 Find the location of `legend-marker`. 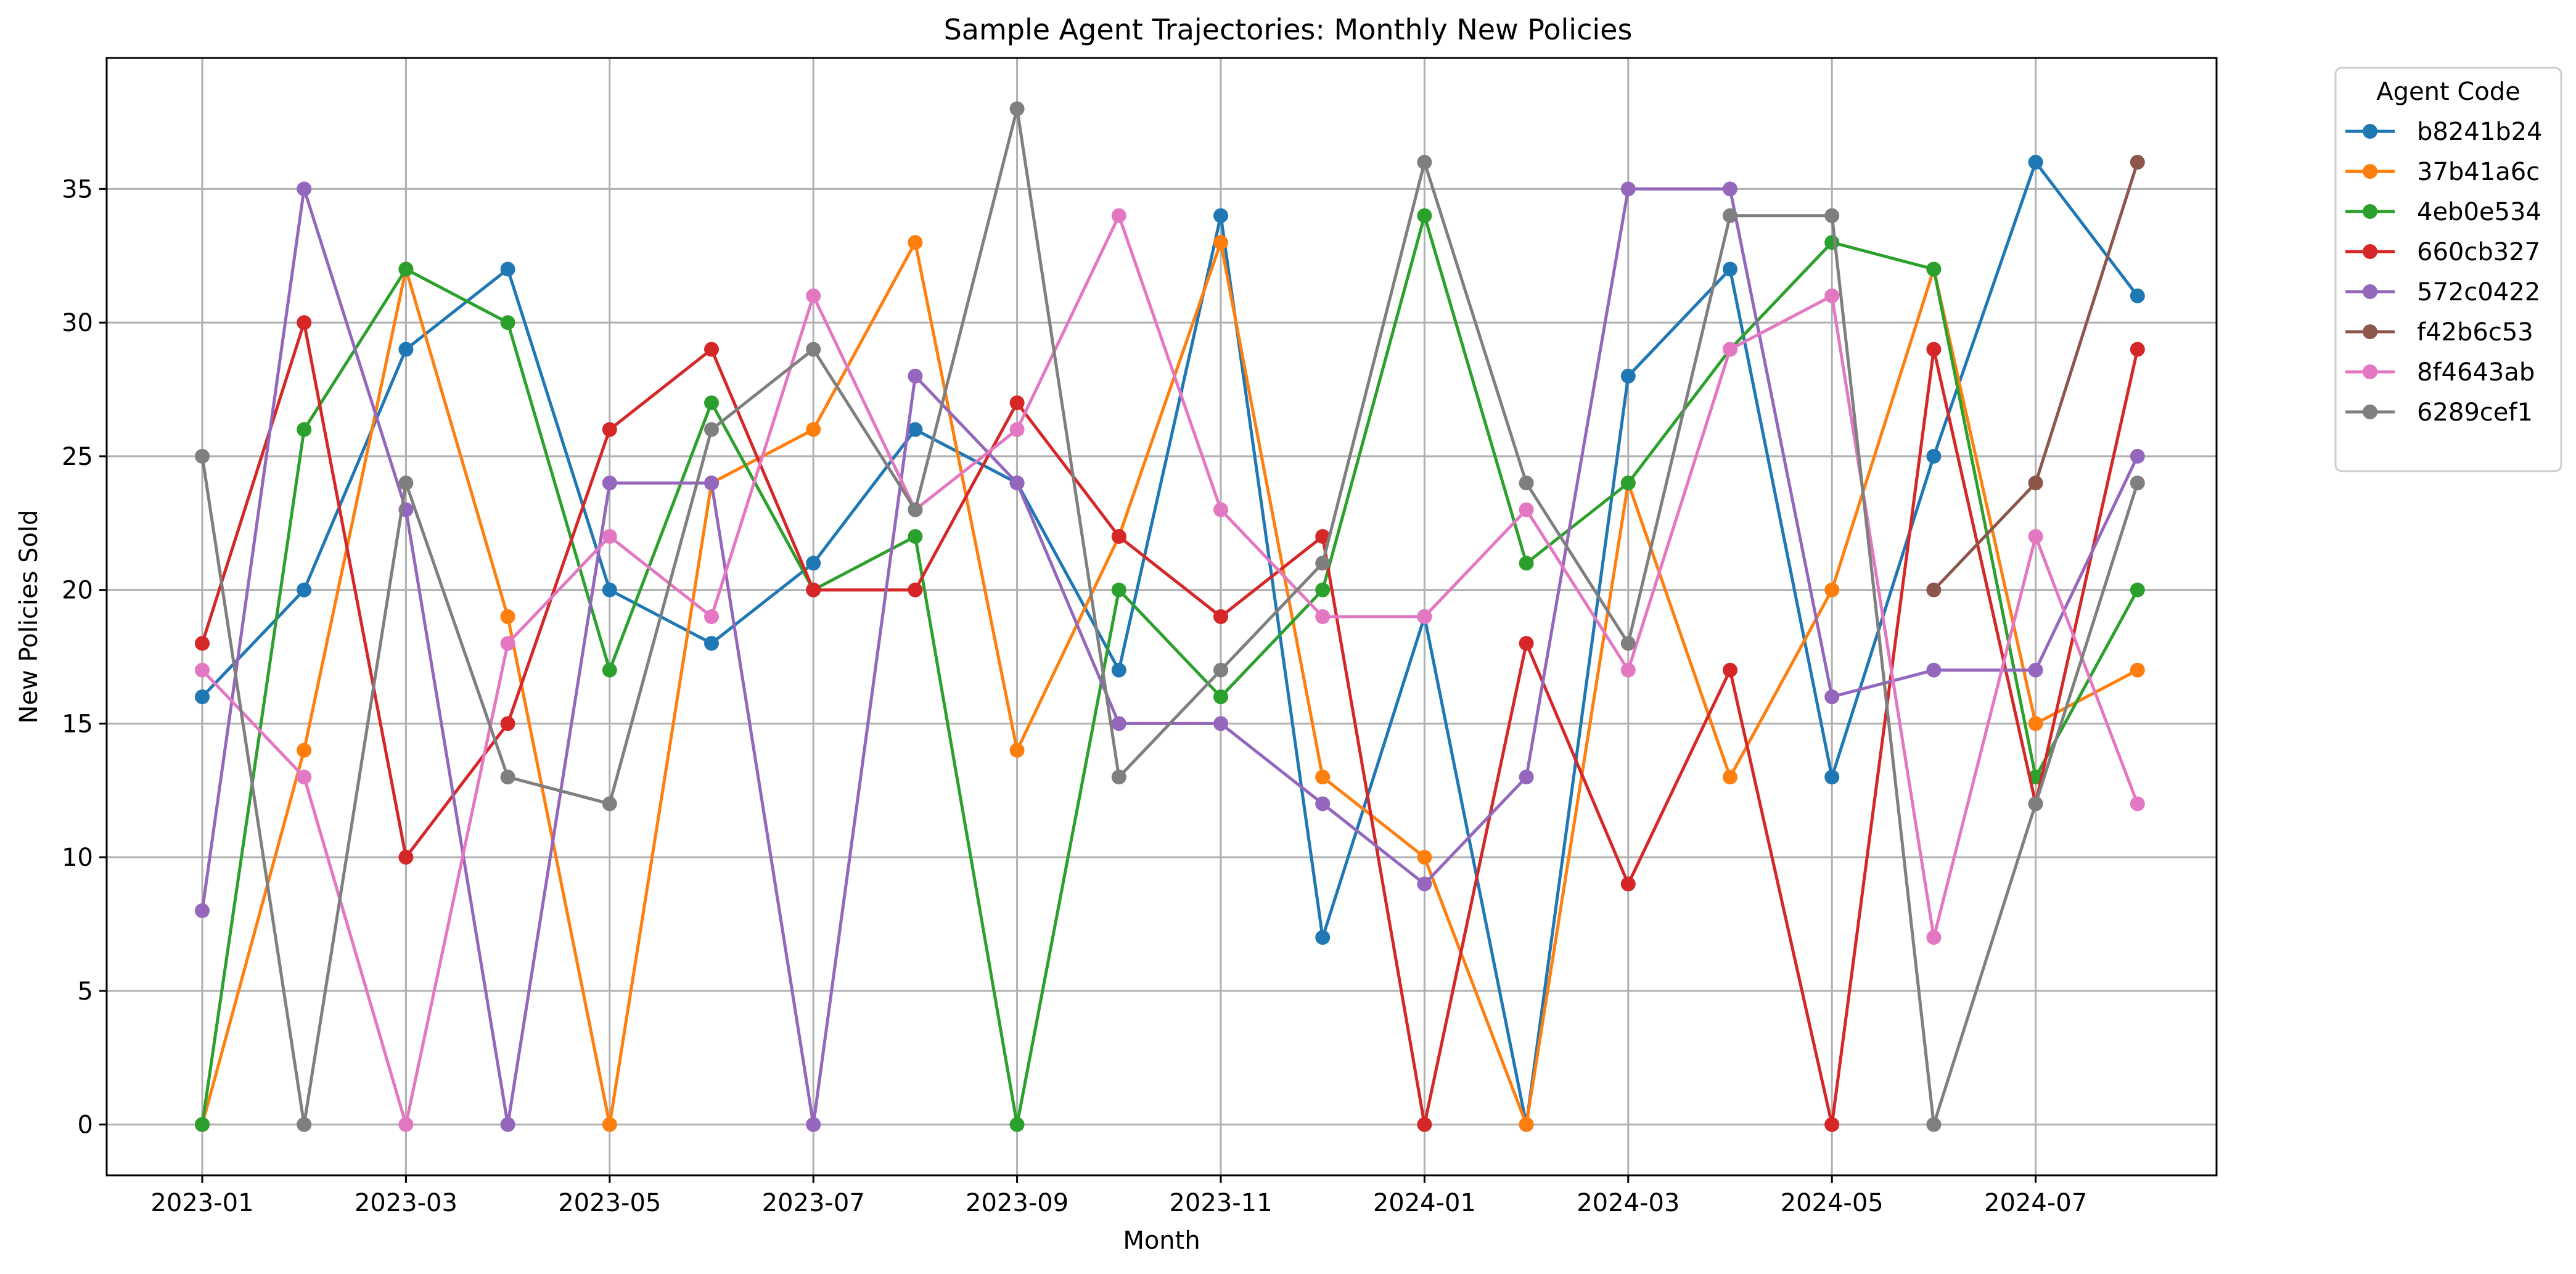

legend-marker is located at coordinates (2370, 412).